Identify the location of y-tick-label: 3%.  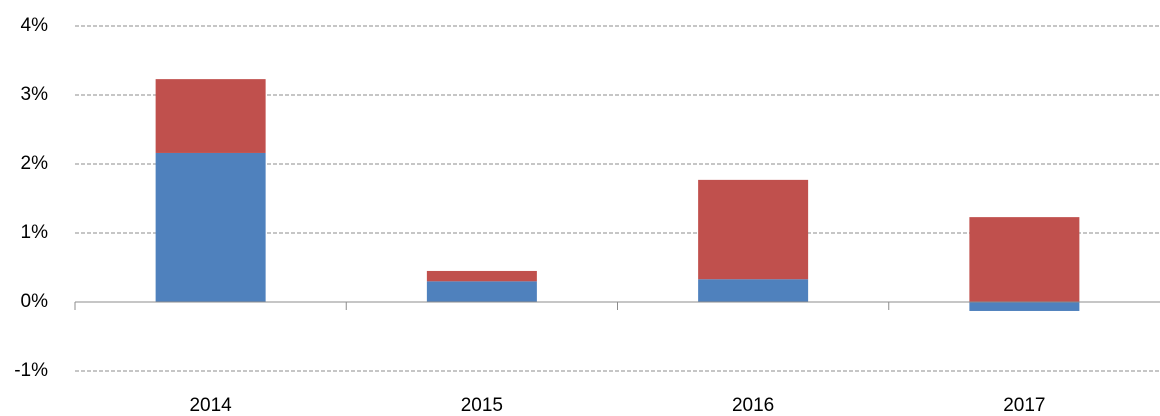
(35, 94).